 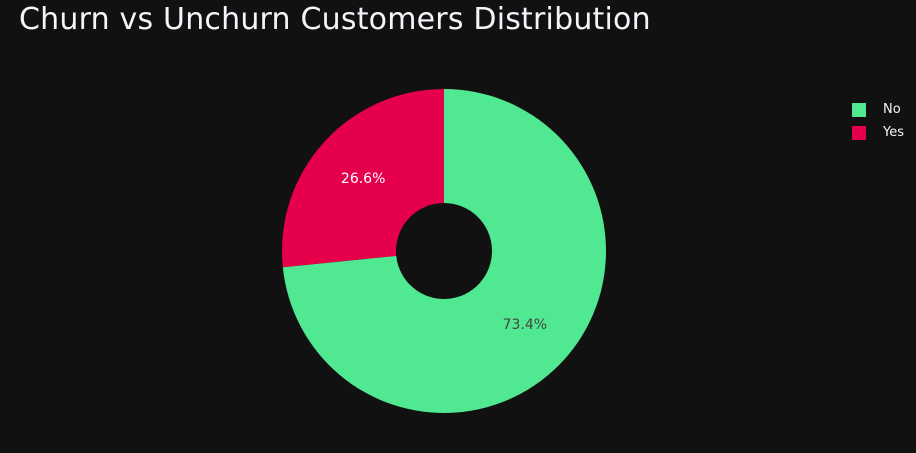 What do you see at coordinates (335, 19) in the screenshot?
I see `chart-title: Churn vs Unchurn Customers Distribution` at bounding box center [335, 19].